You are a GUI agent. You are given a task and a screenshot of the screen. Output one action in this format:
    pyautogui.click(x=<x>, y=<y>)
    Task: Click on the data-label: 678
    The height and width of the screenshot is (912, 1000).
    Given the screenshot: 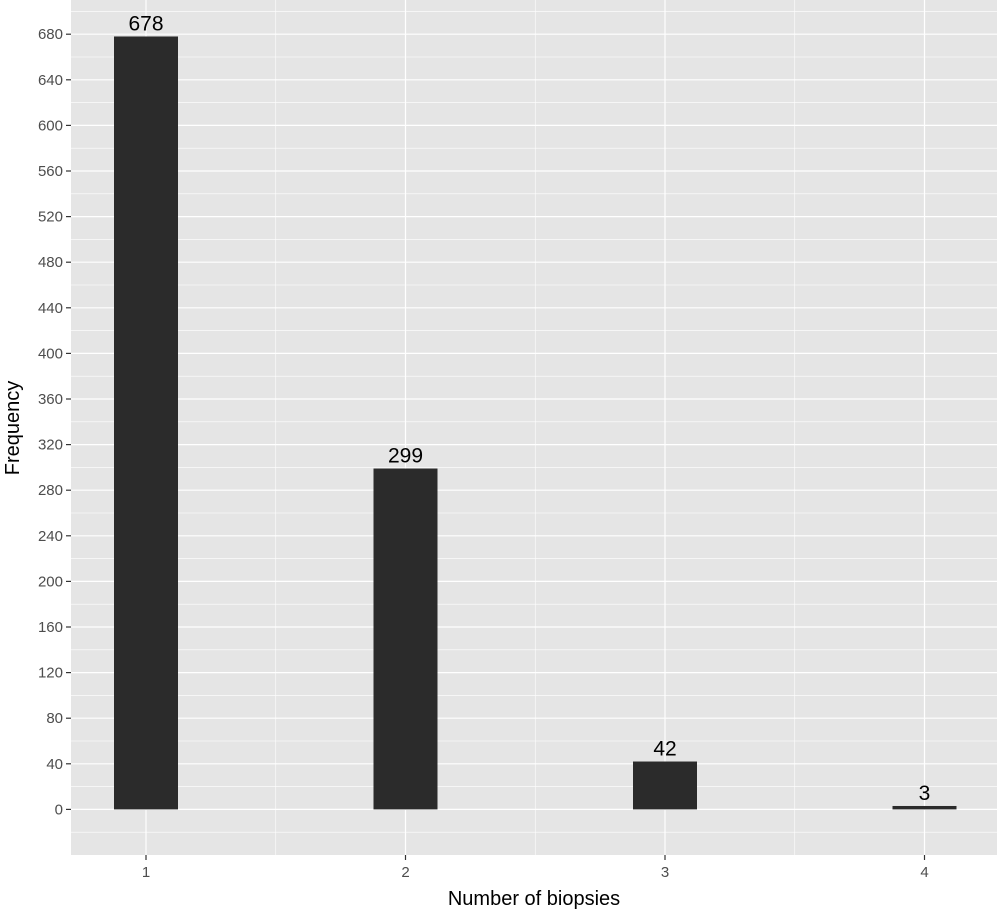 What is the action you would take?
    pyautogui.click(x=145, y=23)
    